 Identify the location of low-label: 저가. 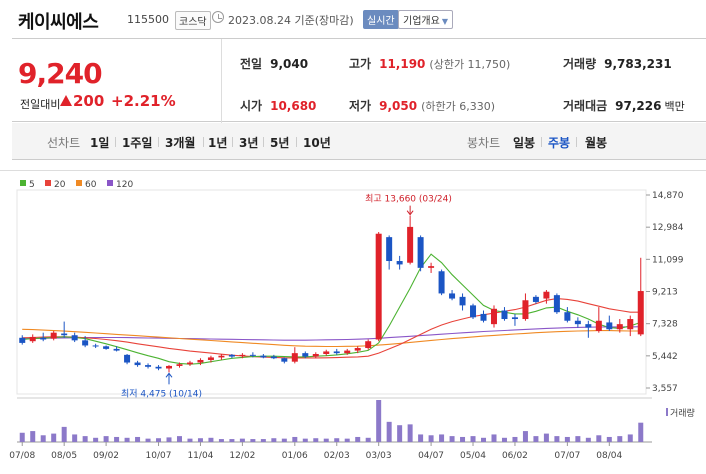
(360, 106).